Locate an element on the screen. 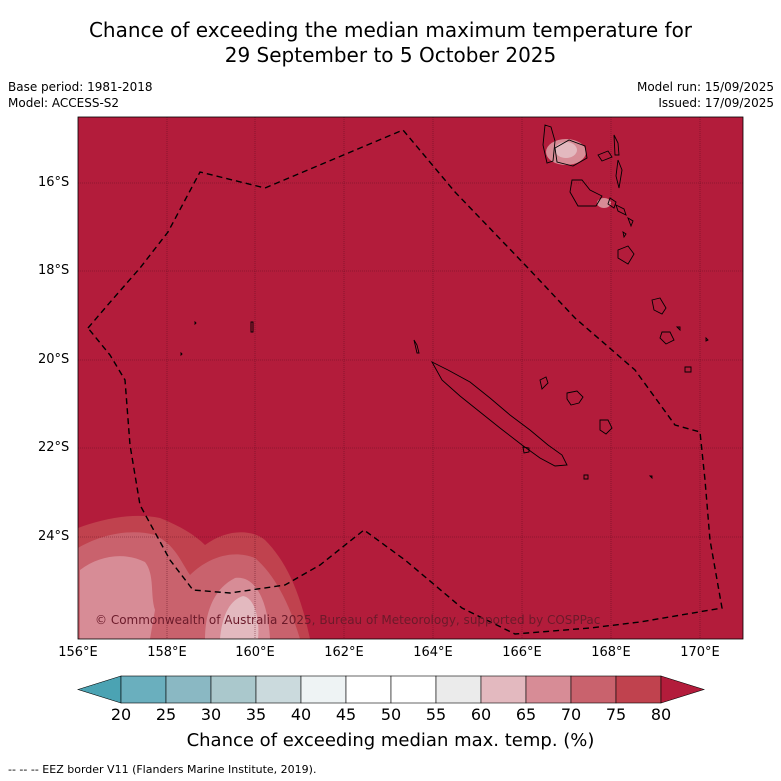 This screenshot has width=781, height=781. cb-label-35: 35 is located at coordinates (256, 714).